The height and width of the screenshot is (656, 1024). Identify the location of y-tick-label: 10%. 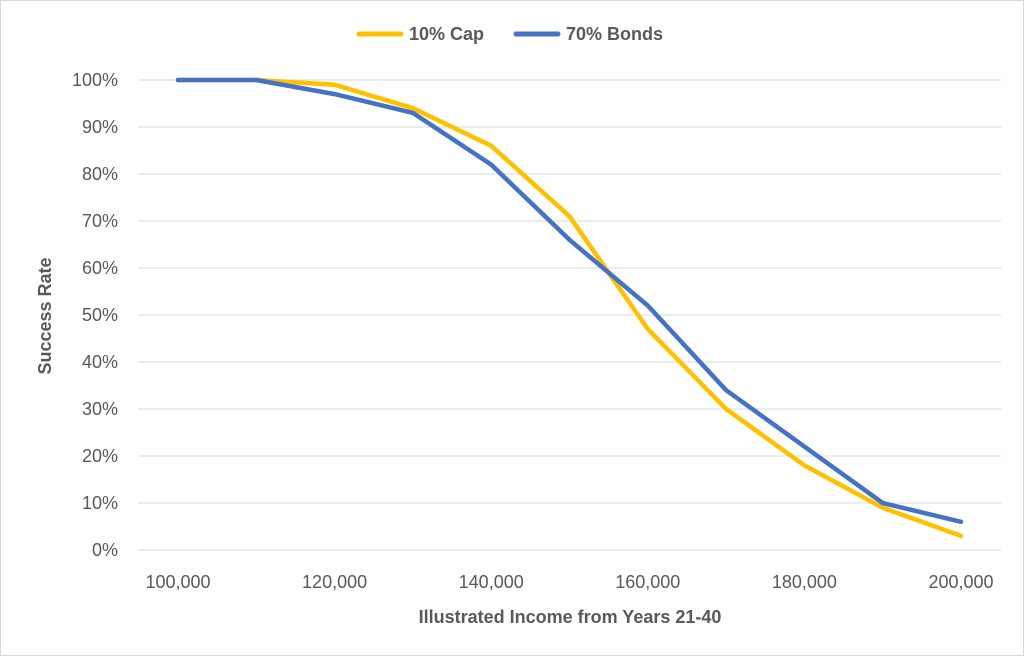
(100, 503).